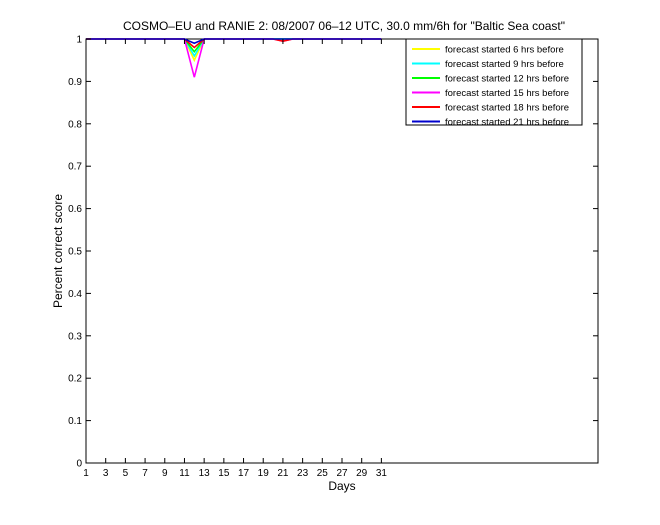  Describe the element at coordinates (75, 209) in the screenshot. I see `y-tick-label: 0.6` at that location.